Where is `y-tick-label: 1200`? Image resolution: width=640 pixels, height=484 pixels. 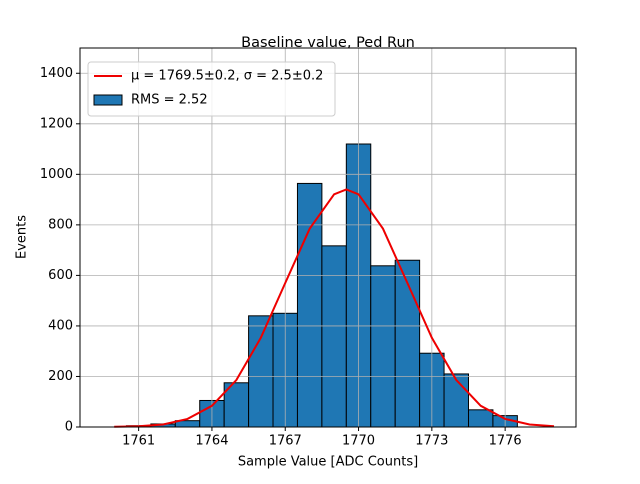
y-tick-label: 1200 is located at coordinates (56, 123).